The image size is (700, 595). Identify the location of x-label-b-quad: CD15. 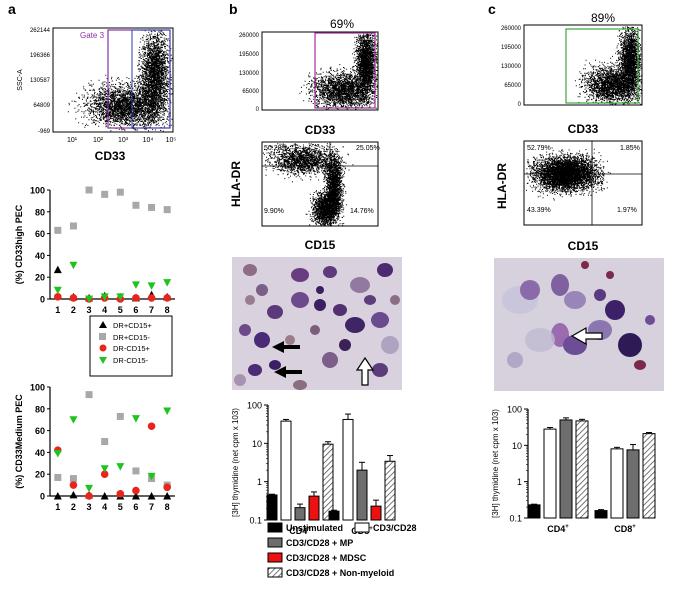
(320, 245).